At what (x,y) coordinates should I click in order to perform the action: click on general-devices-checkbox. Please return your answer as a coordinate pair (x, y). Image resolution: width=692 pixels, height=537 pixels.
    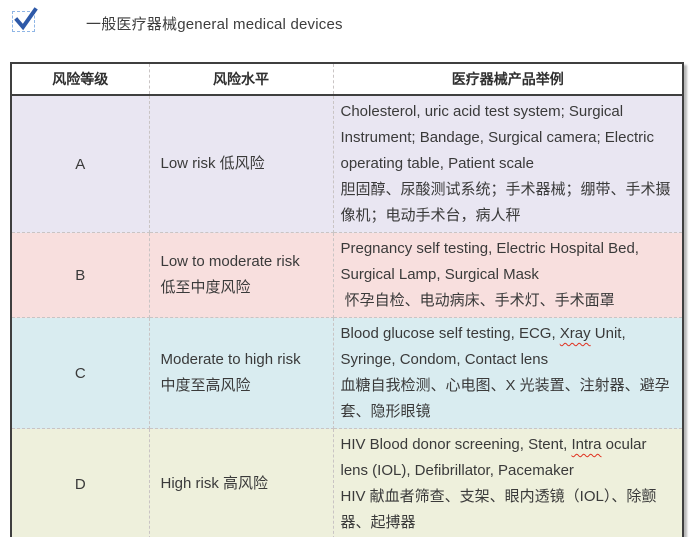
    Looking at the image, I should click on (25, 19).